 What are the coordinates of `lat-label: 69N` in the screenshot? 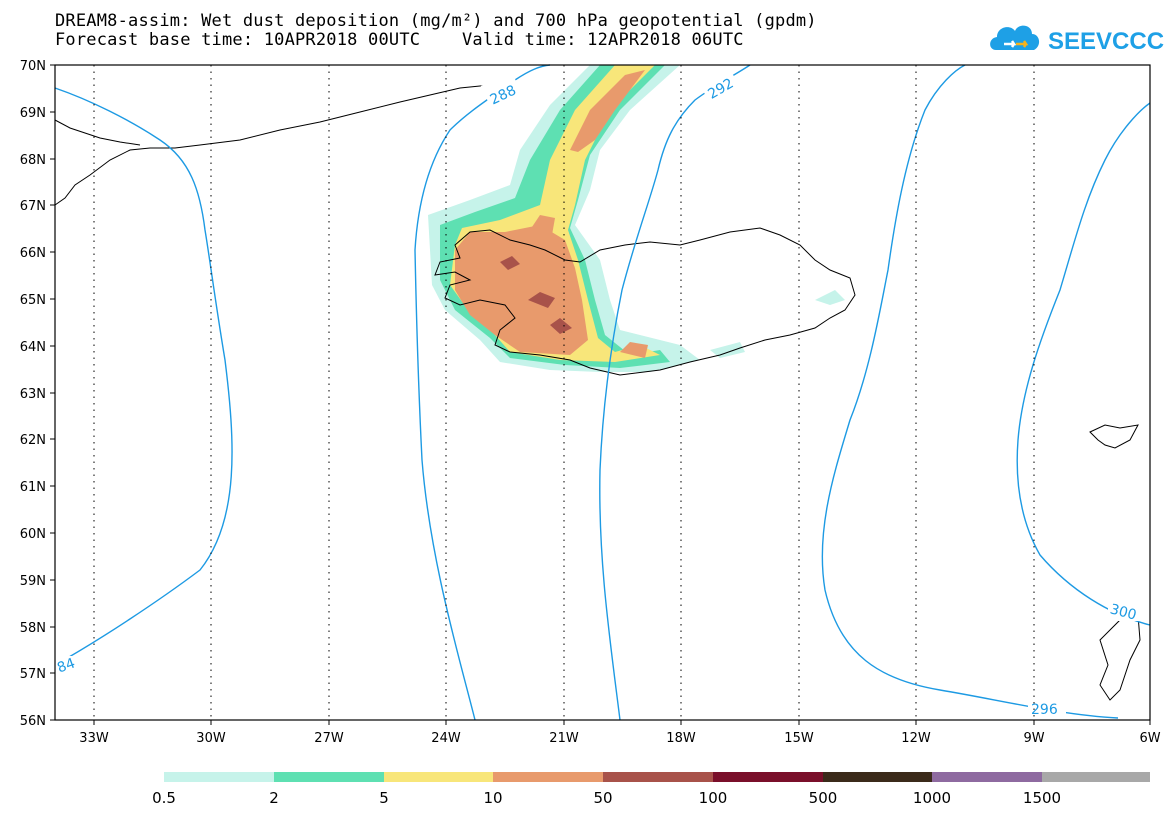 It's located at (33, 113).